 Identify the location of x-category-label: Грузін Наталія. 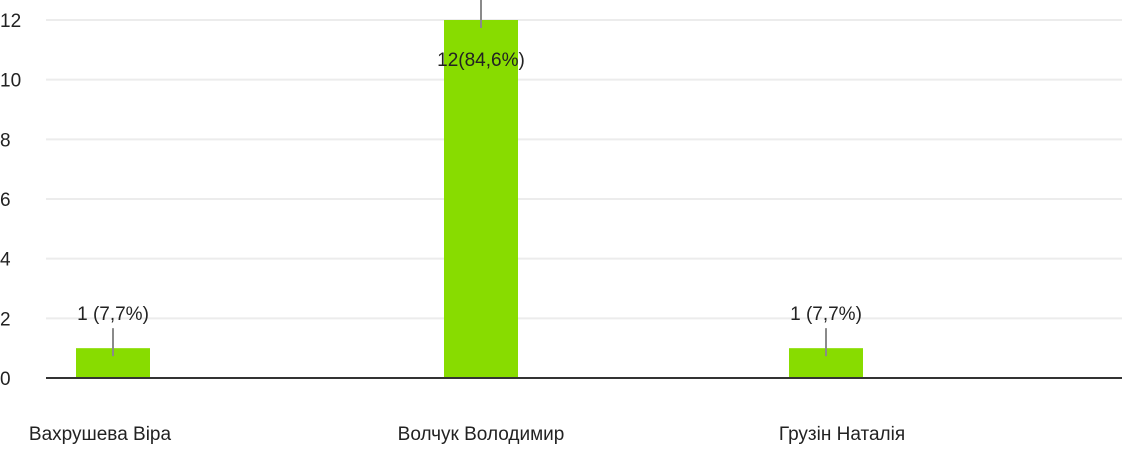
(842, 434).